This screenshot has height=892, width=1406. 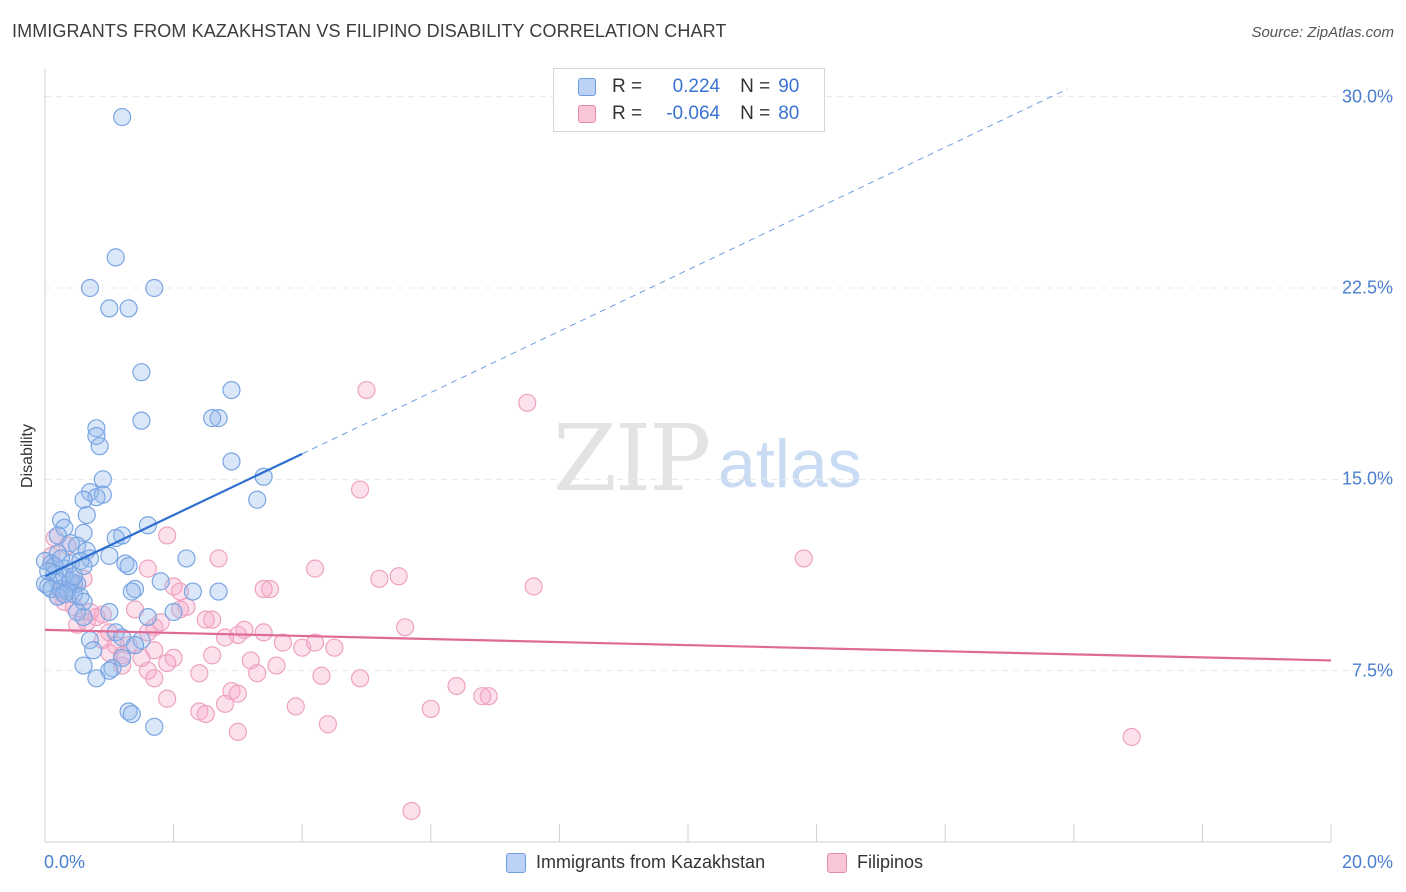 I want to click on r-label: R =, so click(x=627, y=113).